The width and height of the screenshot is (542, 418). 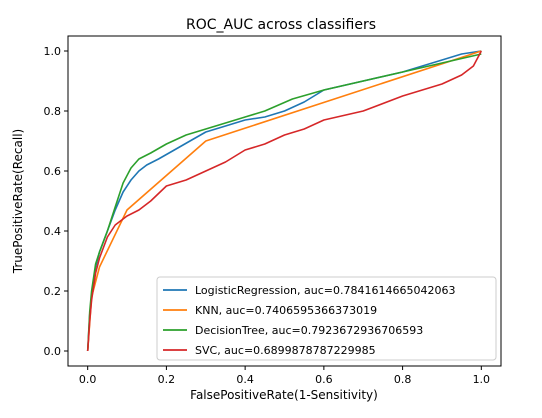 I want to click on y-axis: 0.0 0.2 0.4 0.6 0.8 1.0, so click(x=56, y=201).